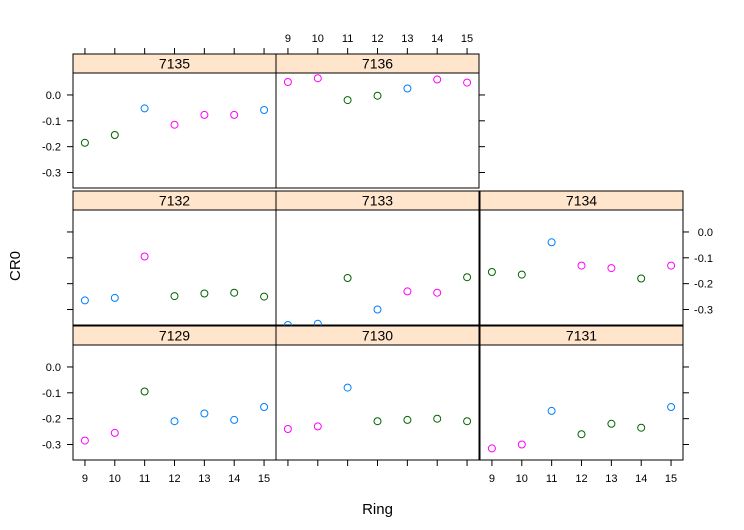 The image size is (744, 530). What do you see at coordinates (377, 201) in the screenshot?
I see `strip-label-7133: 7133` at bounding box center [377, 201].